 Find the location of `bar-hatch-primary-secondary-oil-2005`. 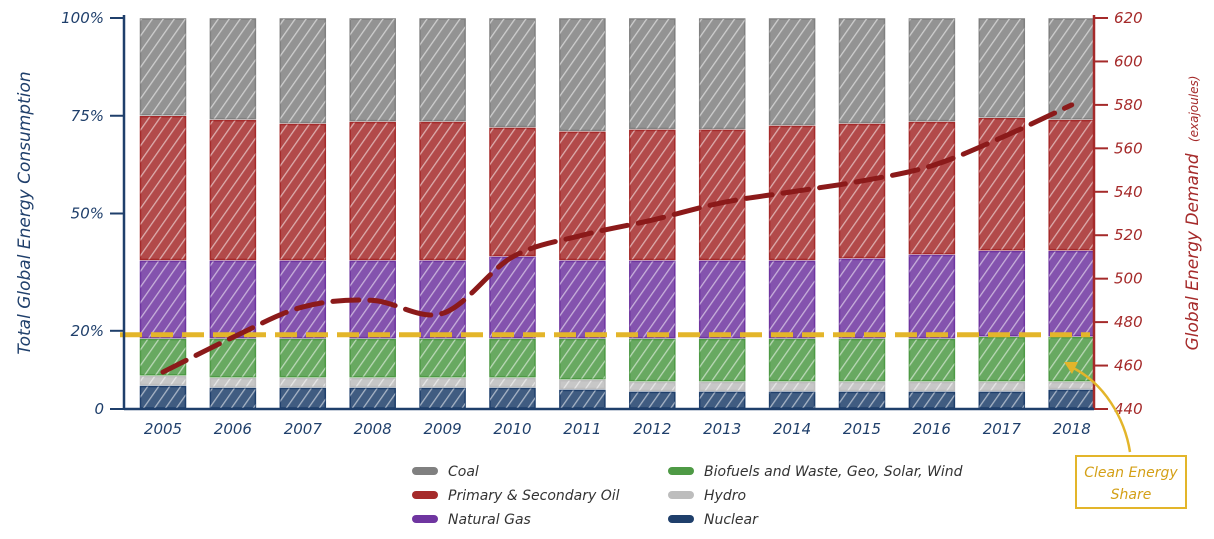

bar-hatch-primary-secondary-oil-2005 is located at coordinates (163, 188).